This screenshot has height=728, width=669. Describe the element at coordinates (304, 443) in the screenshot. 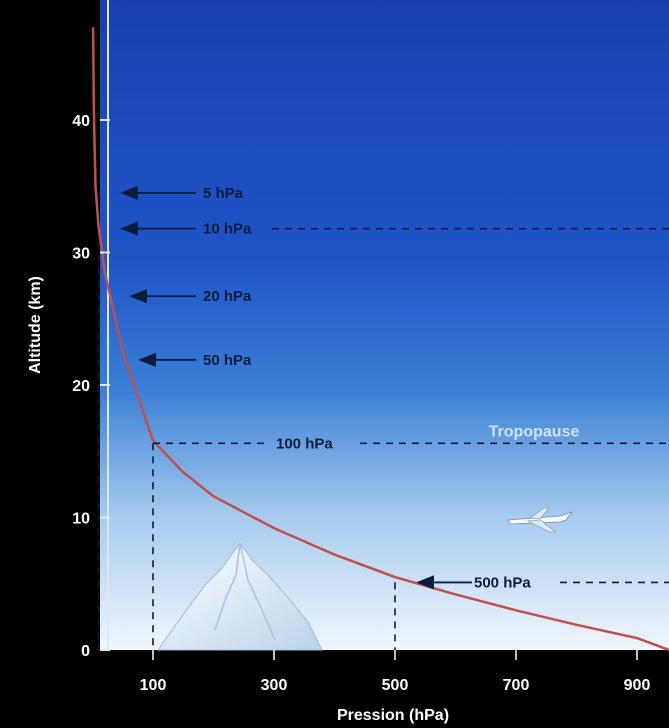

I see `pressure-label: 100 hPa` at that location.